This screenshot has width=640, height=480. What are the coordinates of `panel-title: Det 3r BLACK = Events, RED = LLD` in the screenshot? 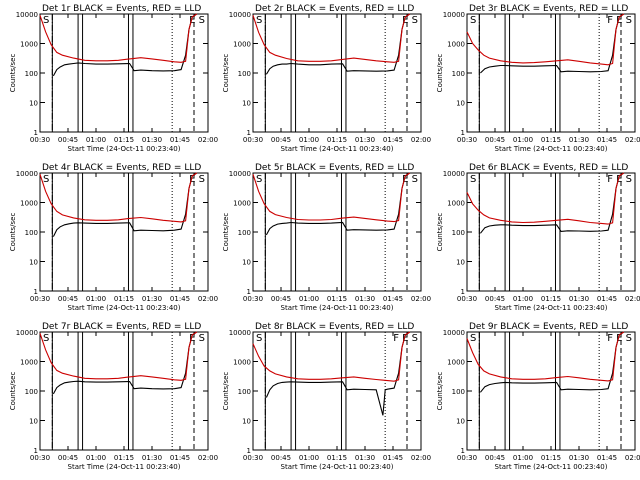 It's located at (548, 9).